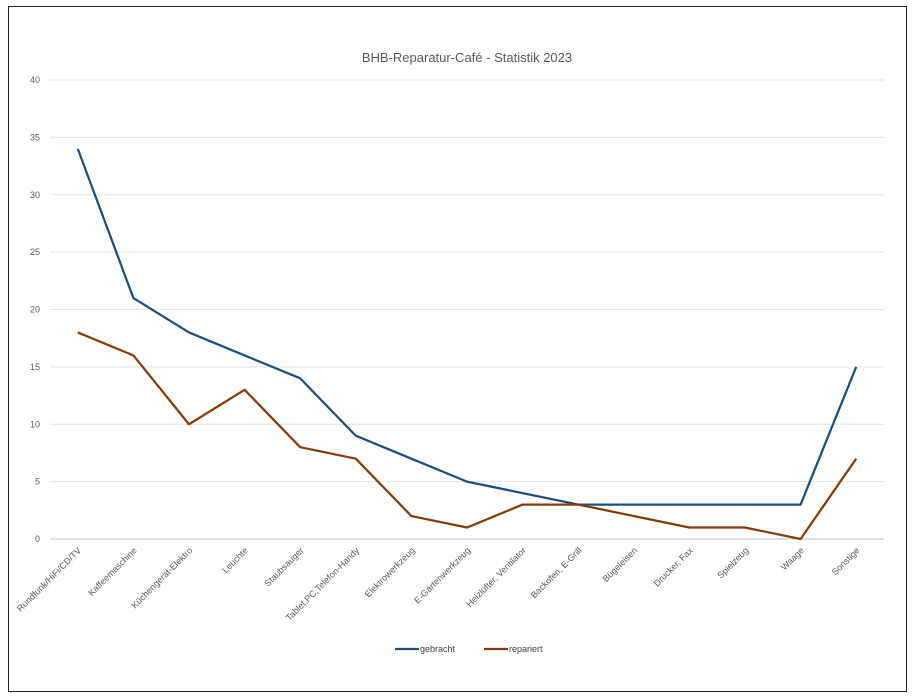 The width and height of the screenshot is (913, 698). I want to click on y-tick-label: 20, so click(35, 310).